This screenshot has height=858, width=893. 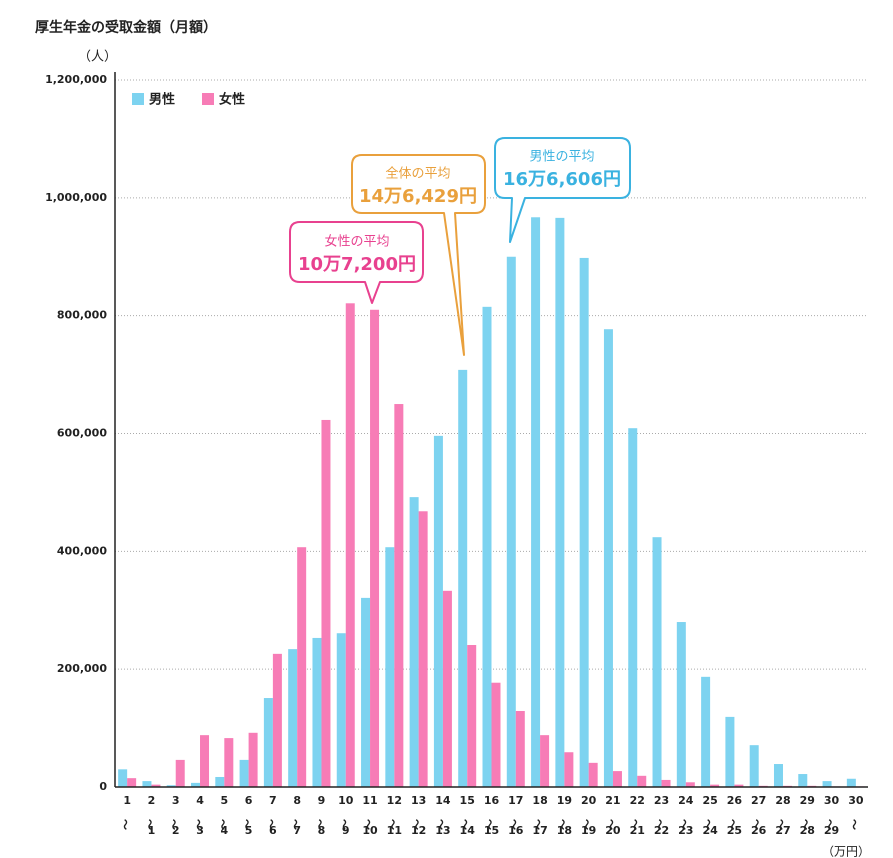 What do you see at coordinates (782, 815) in the screenshot?
I see `x-tick-label: 28 〜27` at bounding box center [782, 815].